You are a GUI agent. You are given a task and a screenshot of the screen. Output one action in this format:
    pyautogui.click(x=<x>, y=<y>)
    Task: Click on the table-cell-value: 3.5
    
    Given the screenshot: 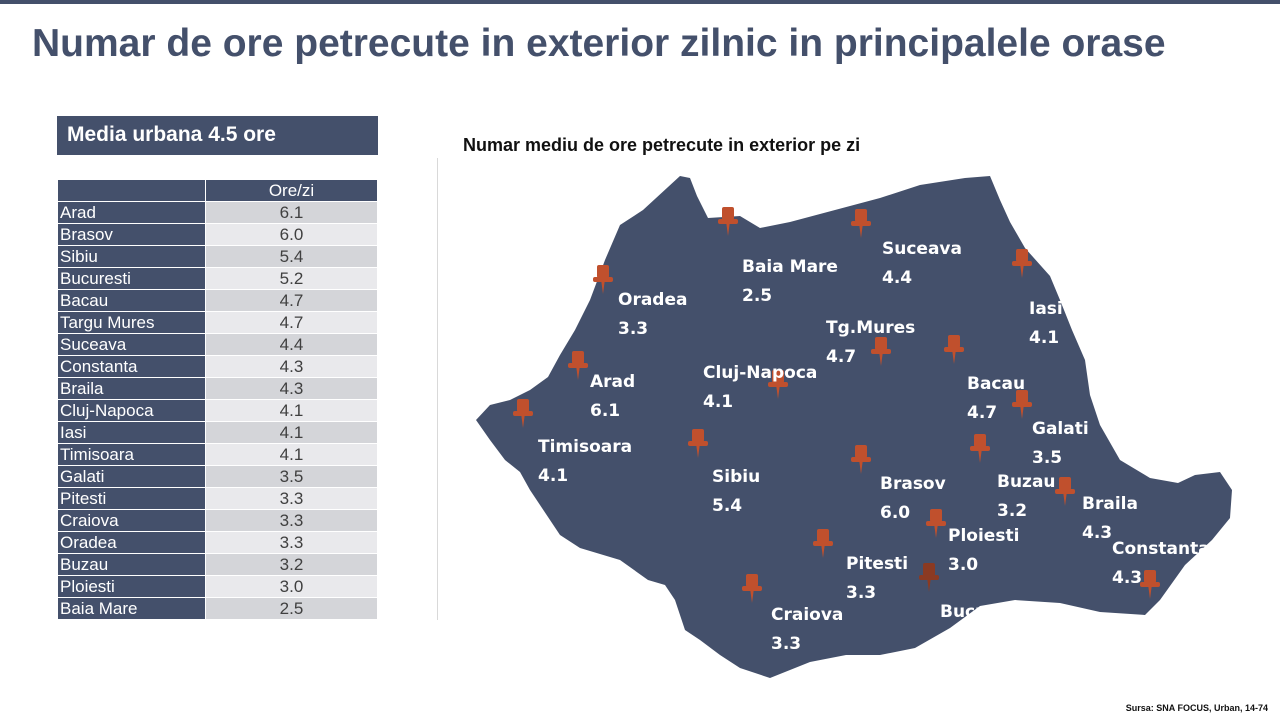 What is the action you would take?
    pyautogui.click(x=291, y=476)
    